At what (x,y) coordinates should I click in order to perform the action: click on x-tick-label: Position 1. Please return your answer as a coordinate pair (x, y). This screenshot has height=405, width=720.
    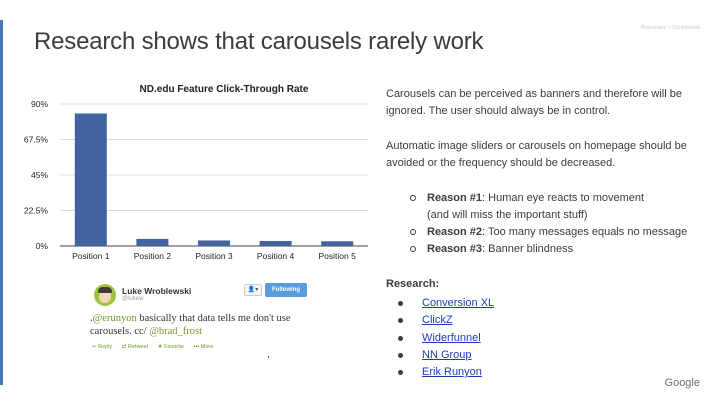
    Looking at the image, I should click on (91, 256).